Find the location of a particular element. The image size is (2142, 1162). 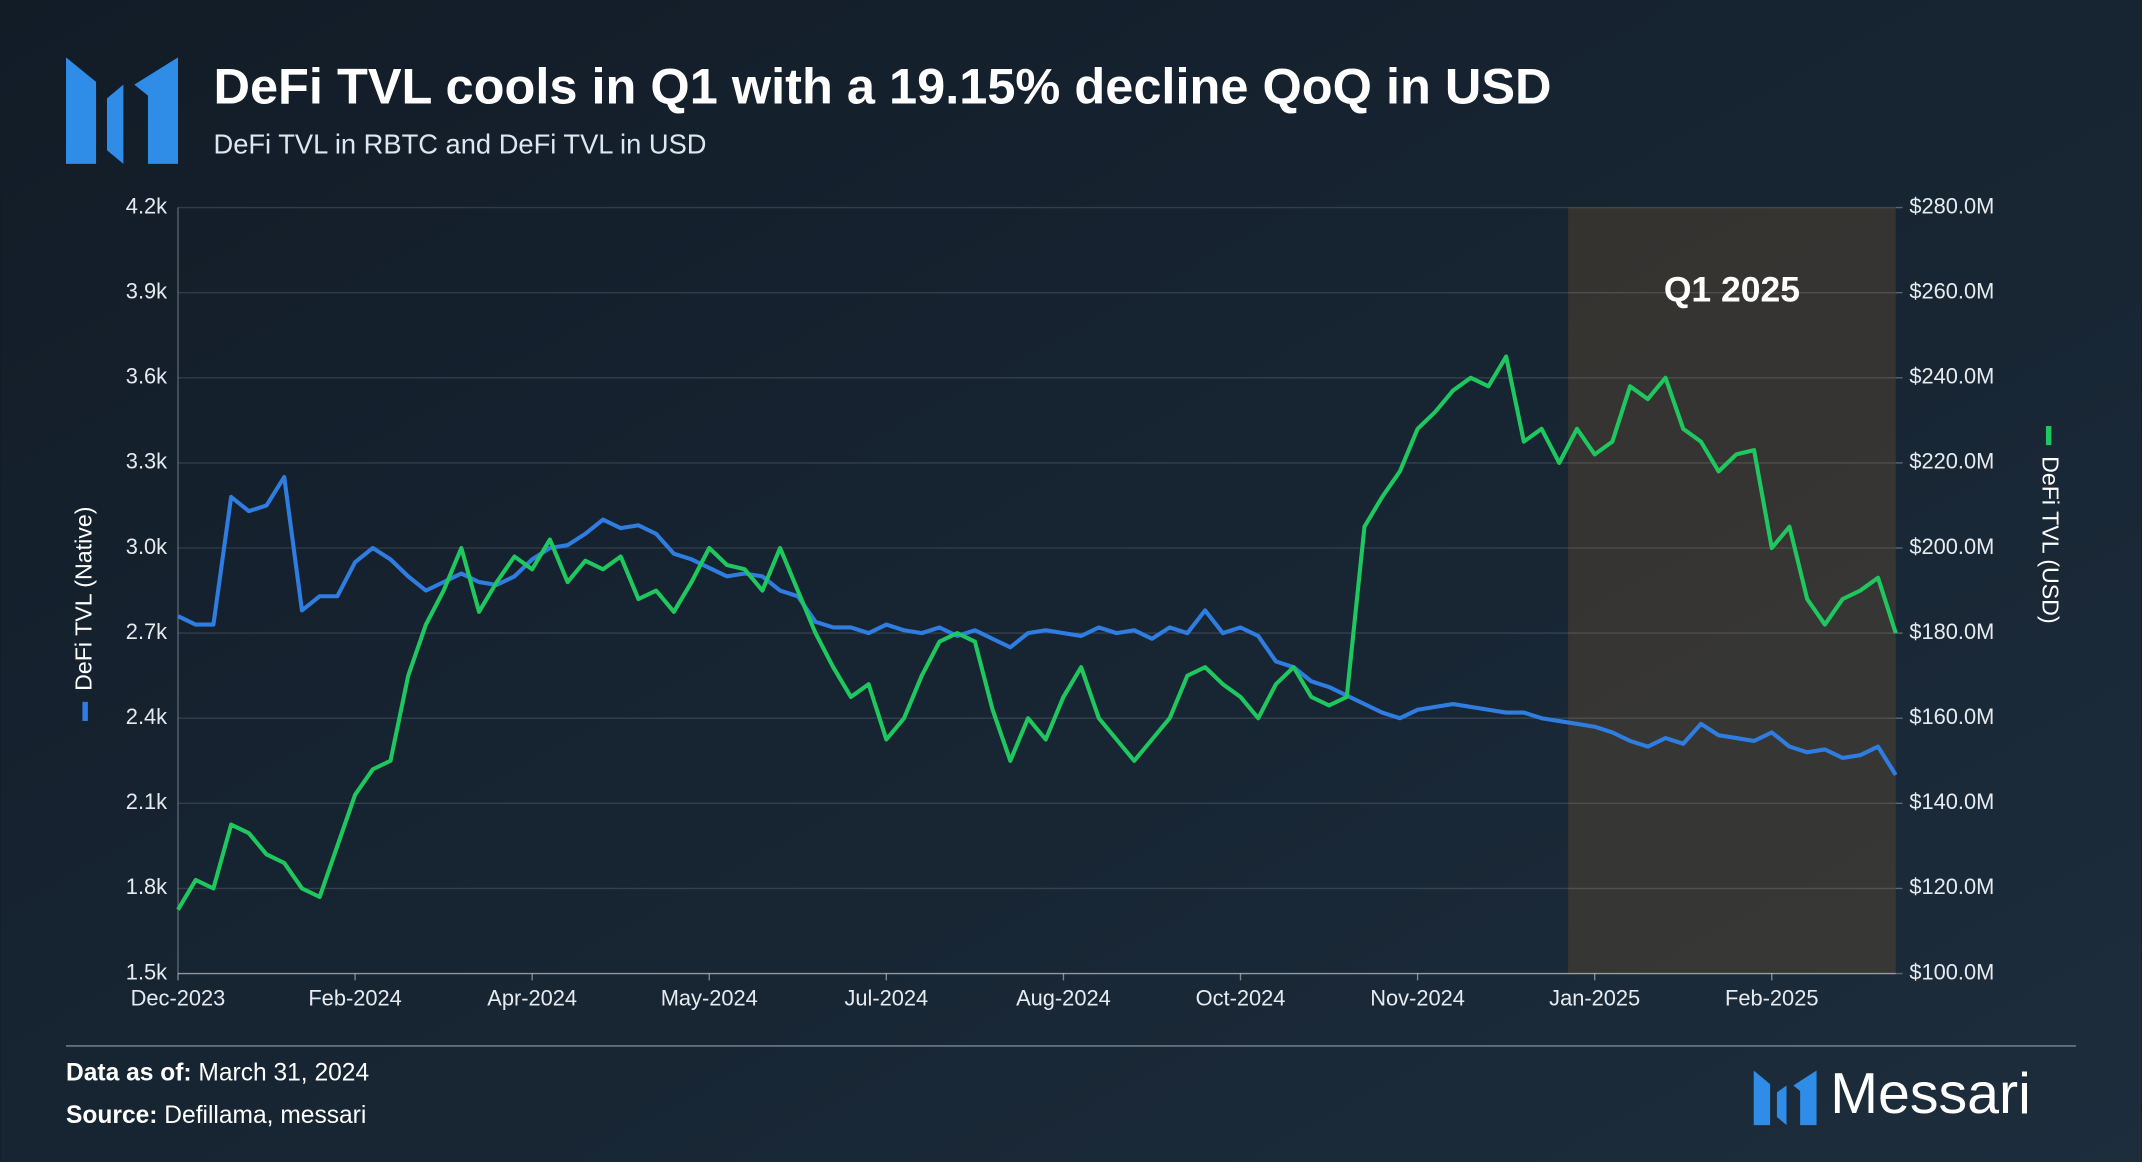

y2-tick-label: $180.0M is located at coordinates (1951, 631).